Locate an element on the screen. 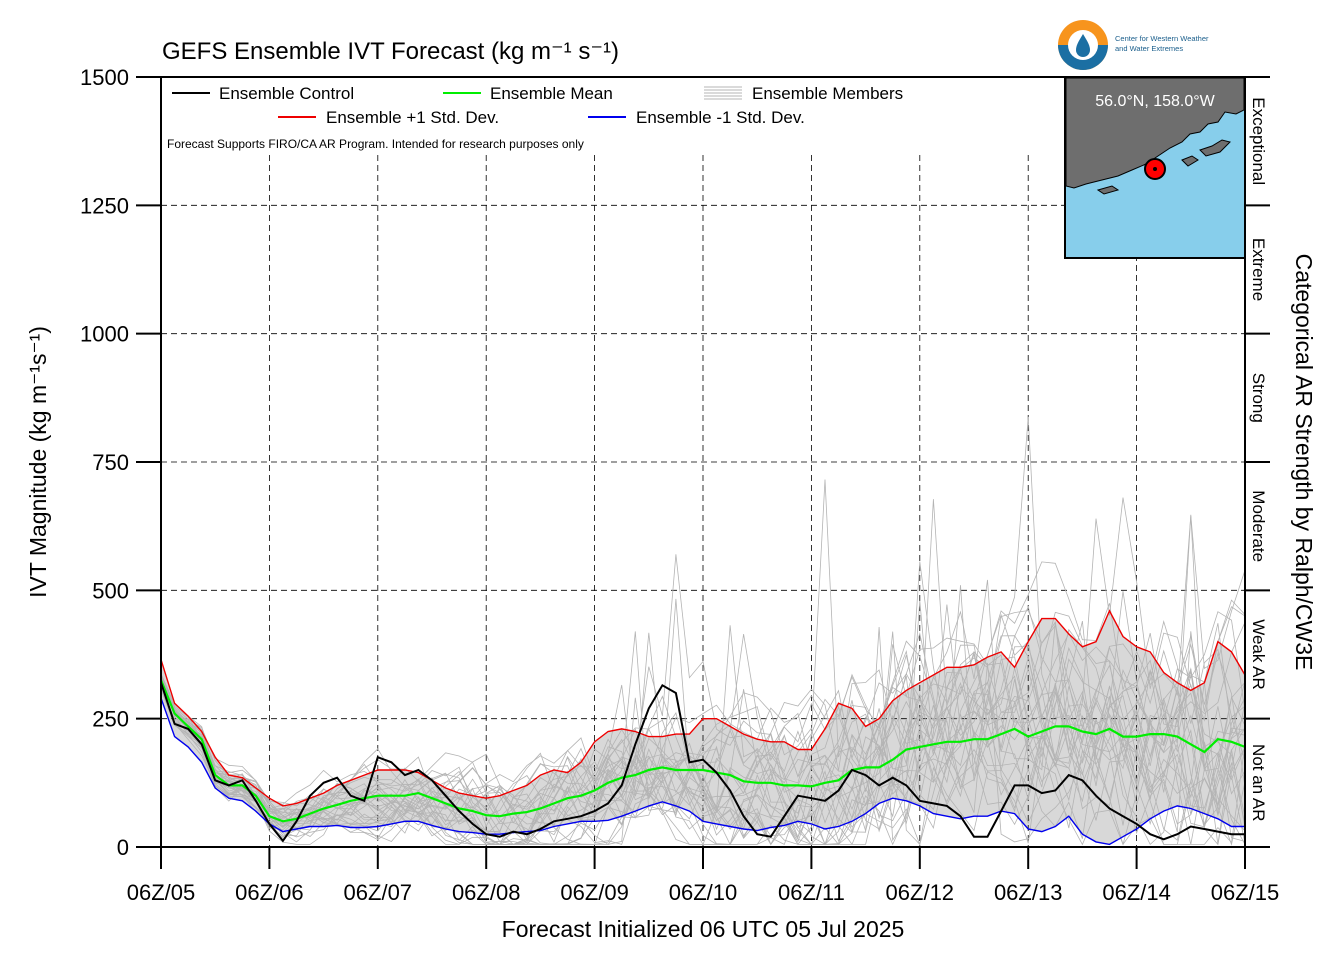  category-label: Not an AR is located at coordinates (1258, 783).